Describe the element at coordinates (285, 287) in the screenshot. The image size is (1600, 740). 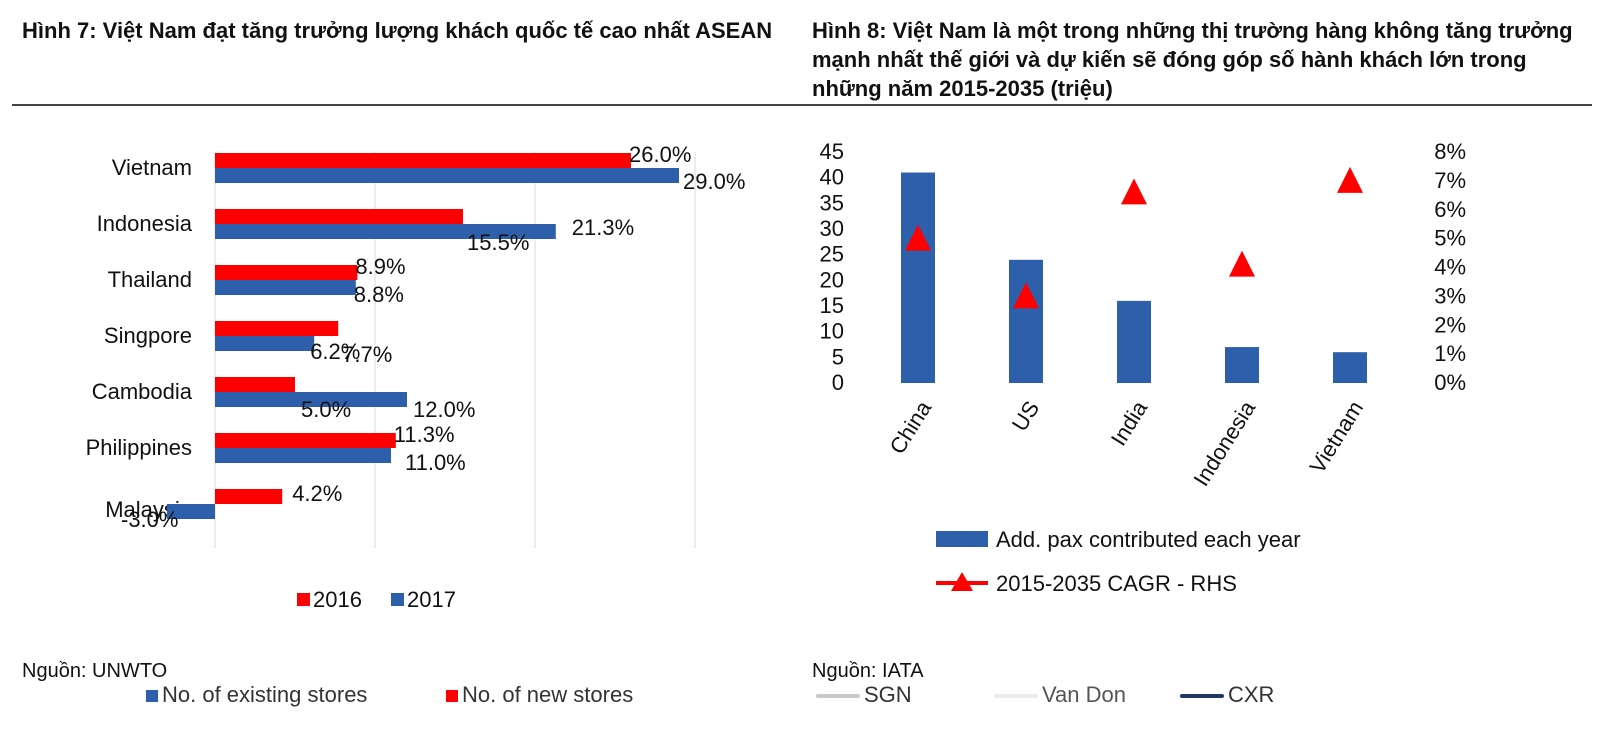
I see `bar-2017-thailand` at that location.